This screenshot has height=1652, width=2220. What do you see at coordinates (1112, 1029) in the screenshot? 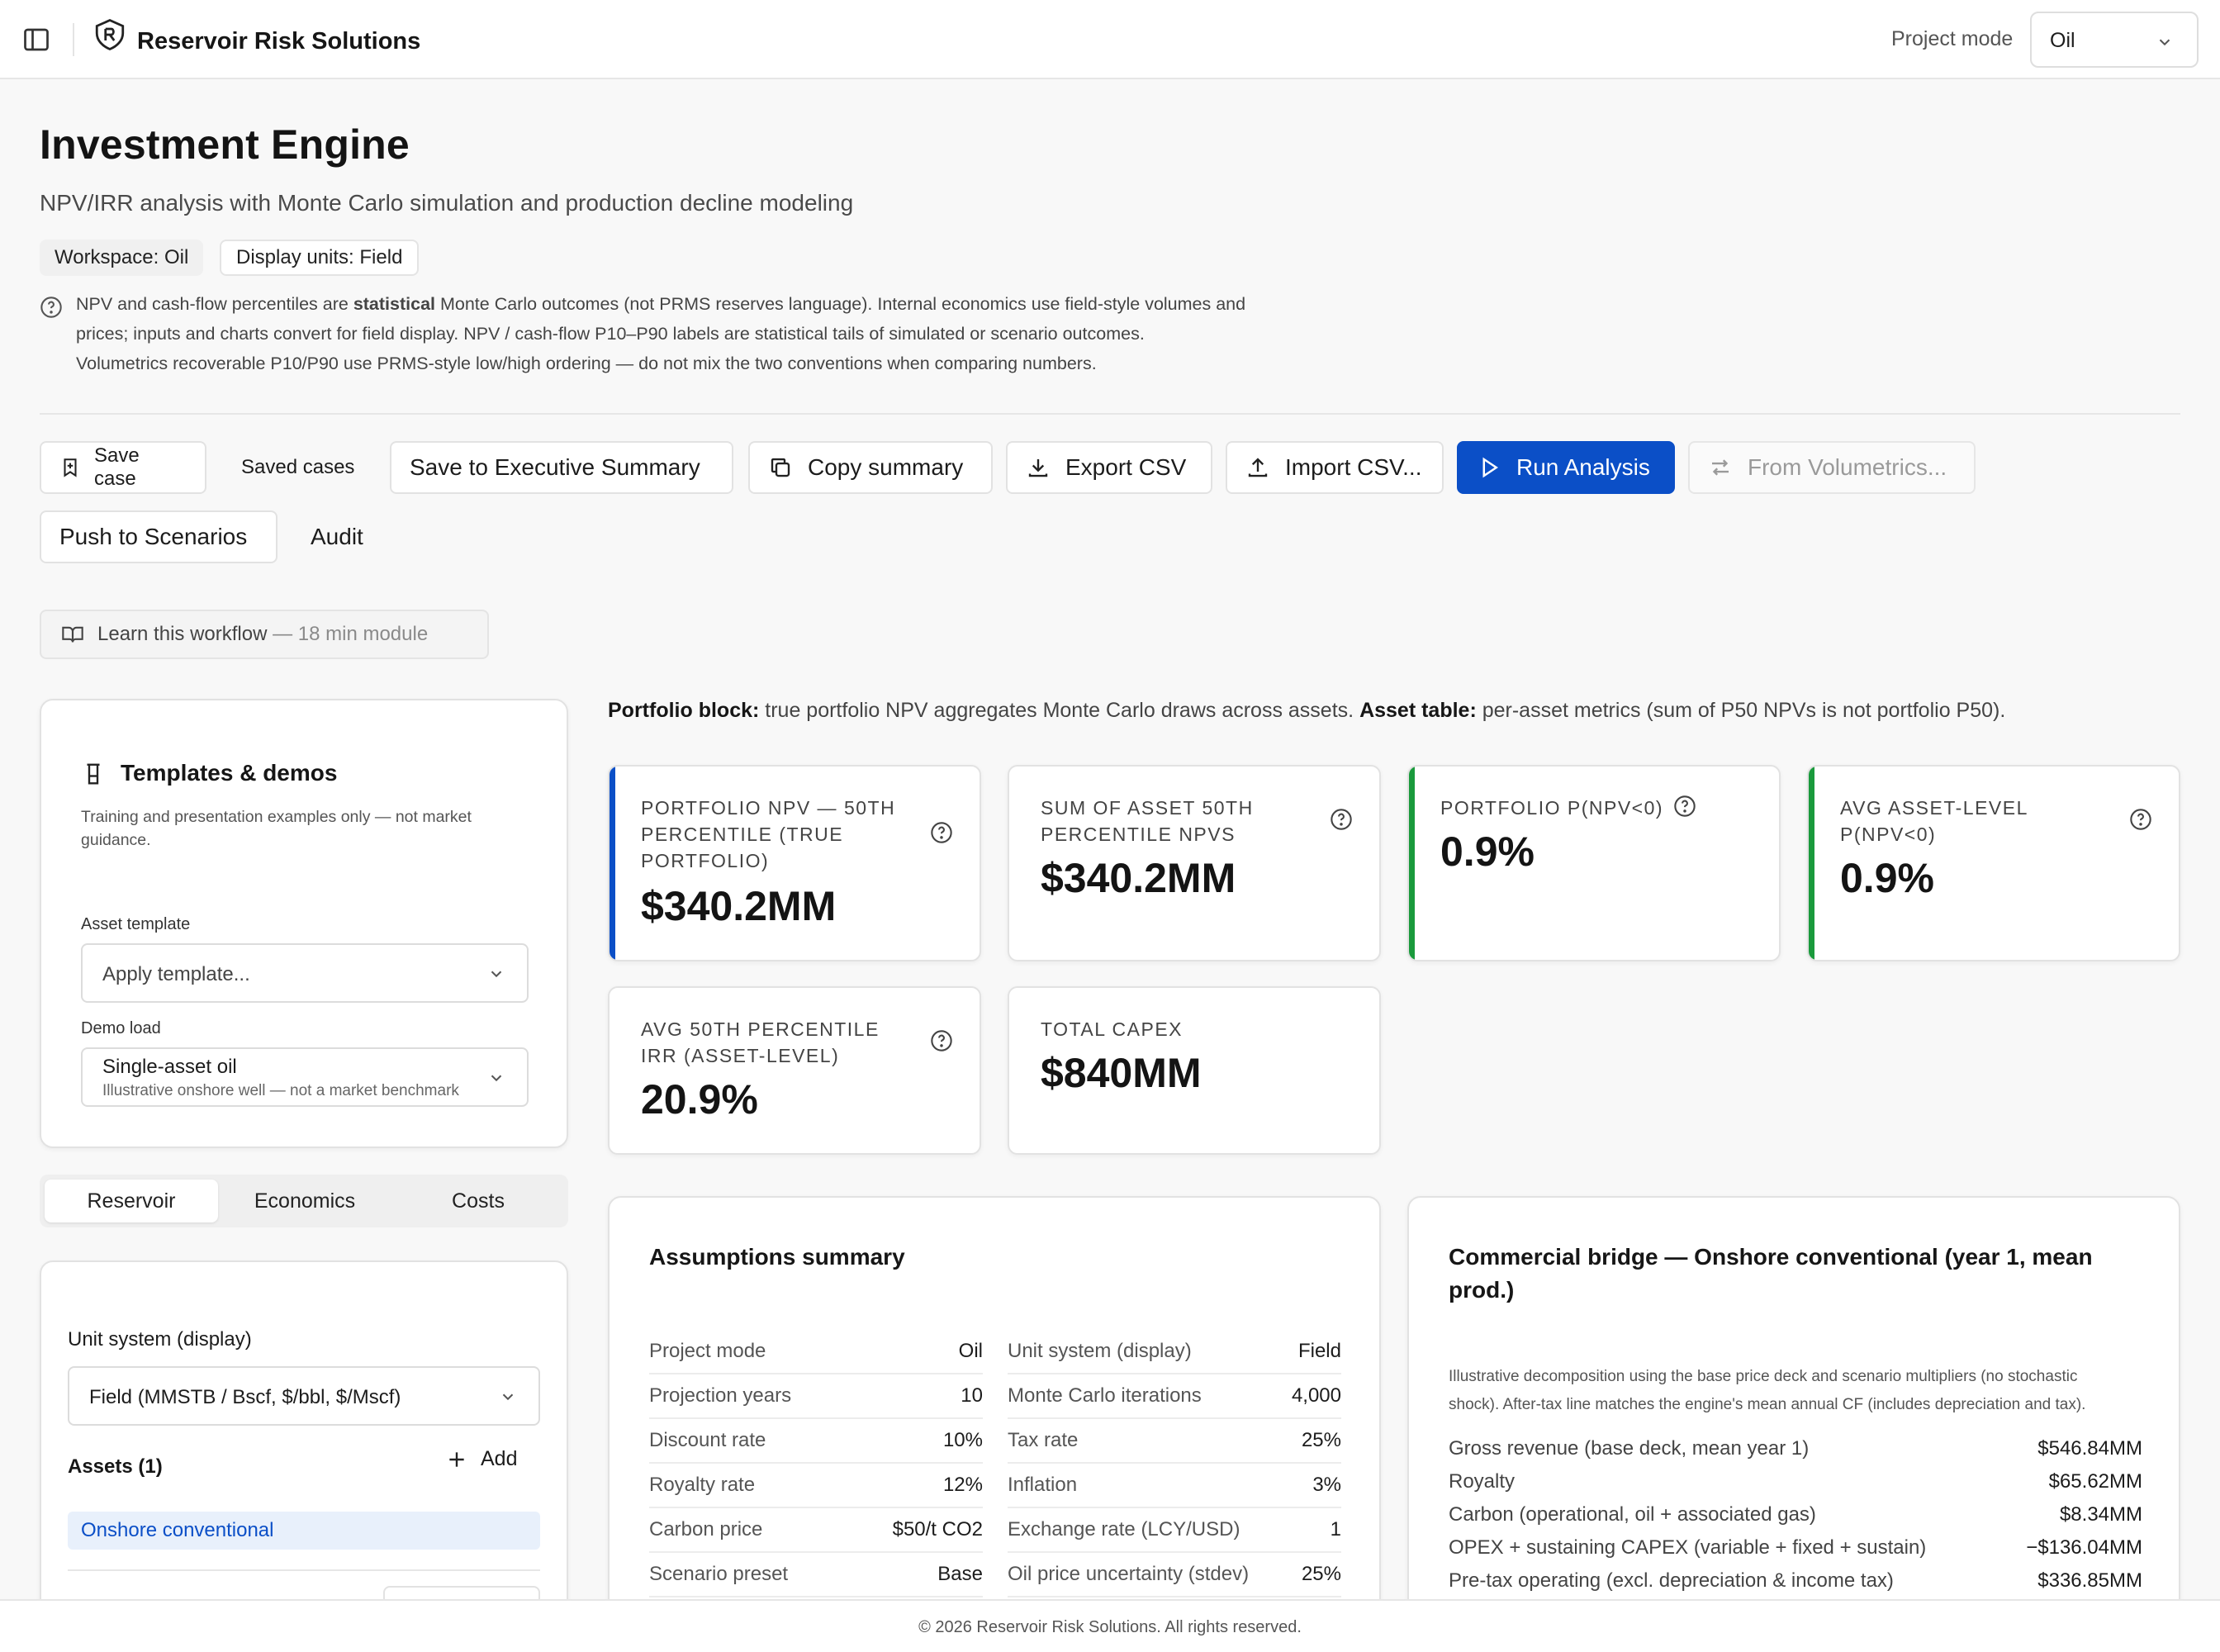
I see `kpi-label: Total CAPEX` at bounding box center [1112, 1029].